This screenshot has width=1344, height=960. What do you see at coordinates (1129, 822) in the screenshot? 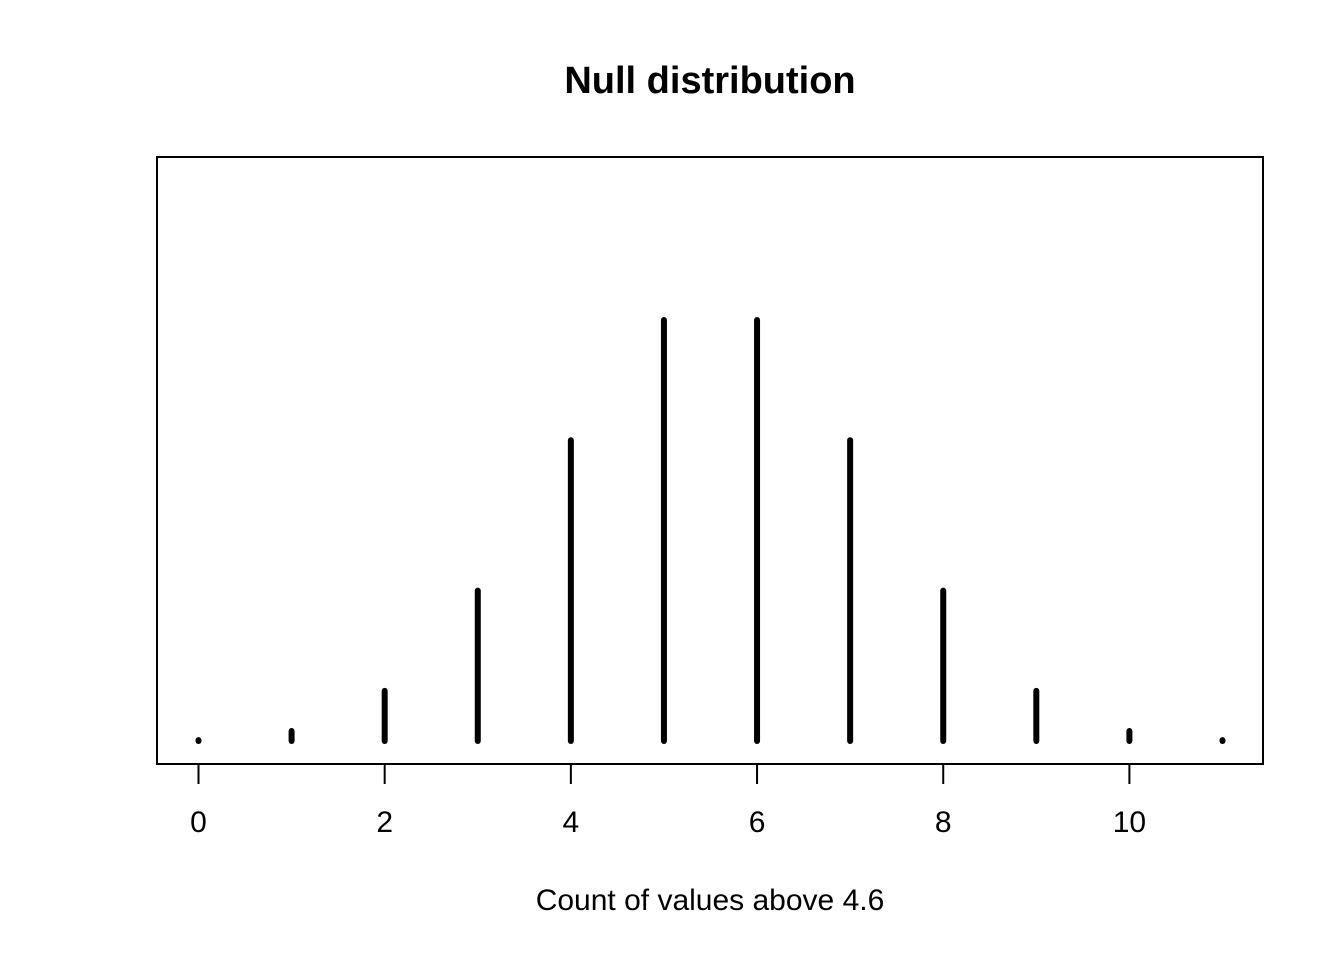
I see `x-tick-label-10: 10` at bounding box center [1129, 822].